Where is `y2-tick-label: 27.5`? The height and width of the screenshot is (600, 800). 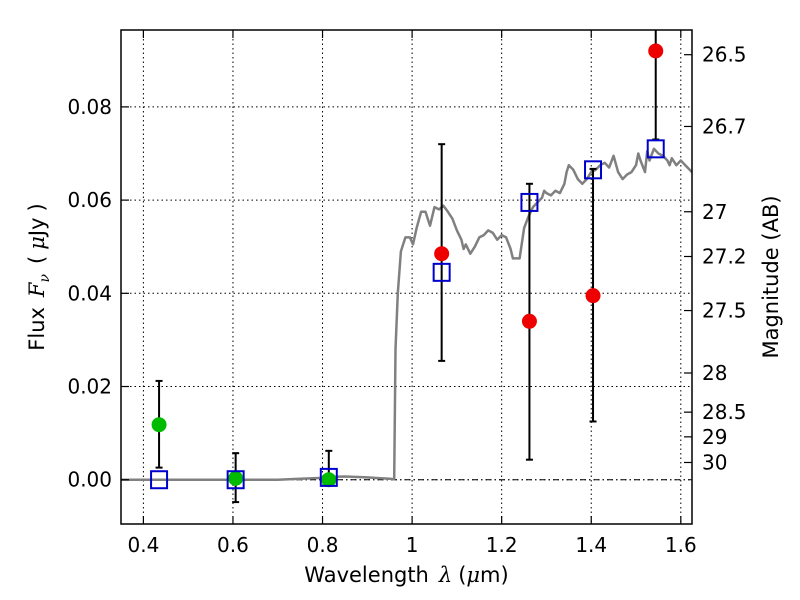
y2-tick-label: 27.5 is located at coordinates (724, 311).